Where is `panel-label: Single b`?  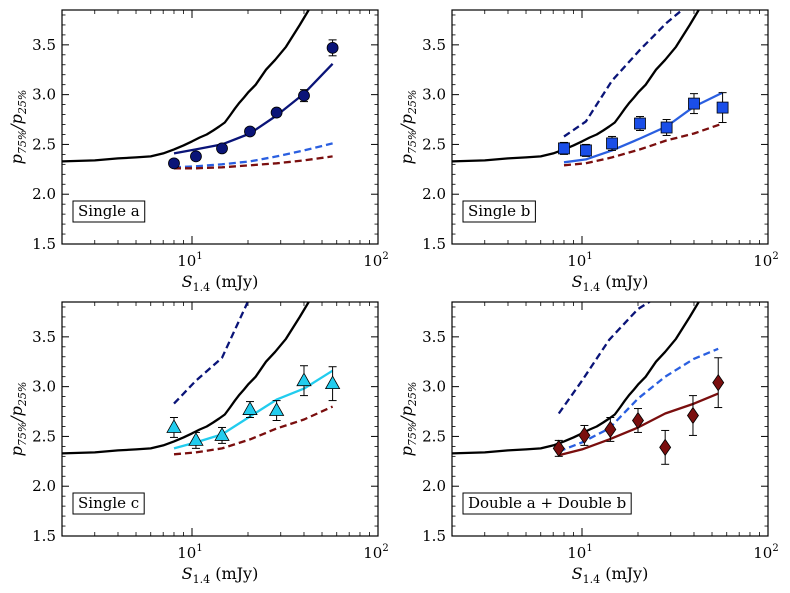 panel-label: Single b is located at coordinates (499, 211).